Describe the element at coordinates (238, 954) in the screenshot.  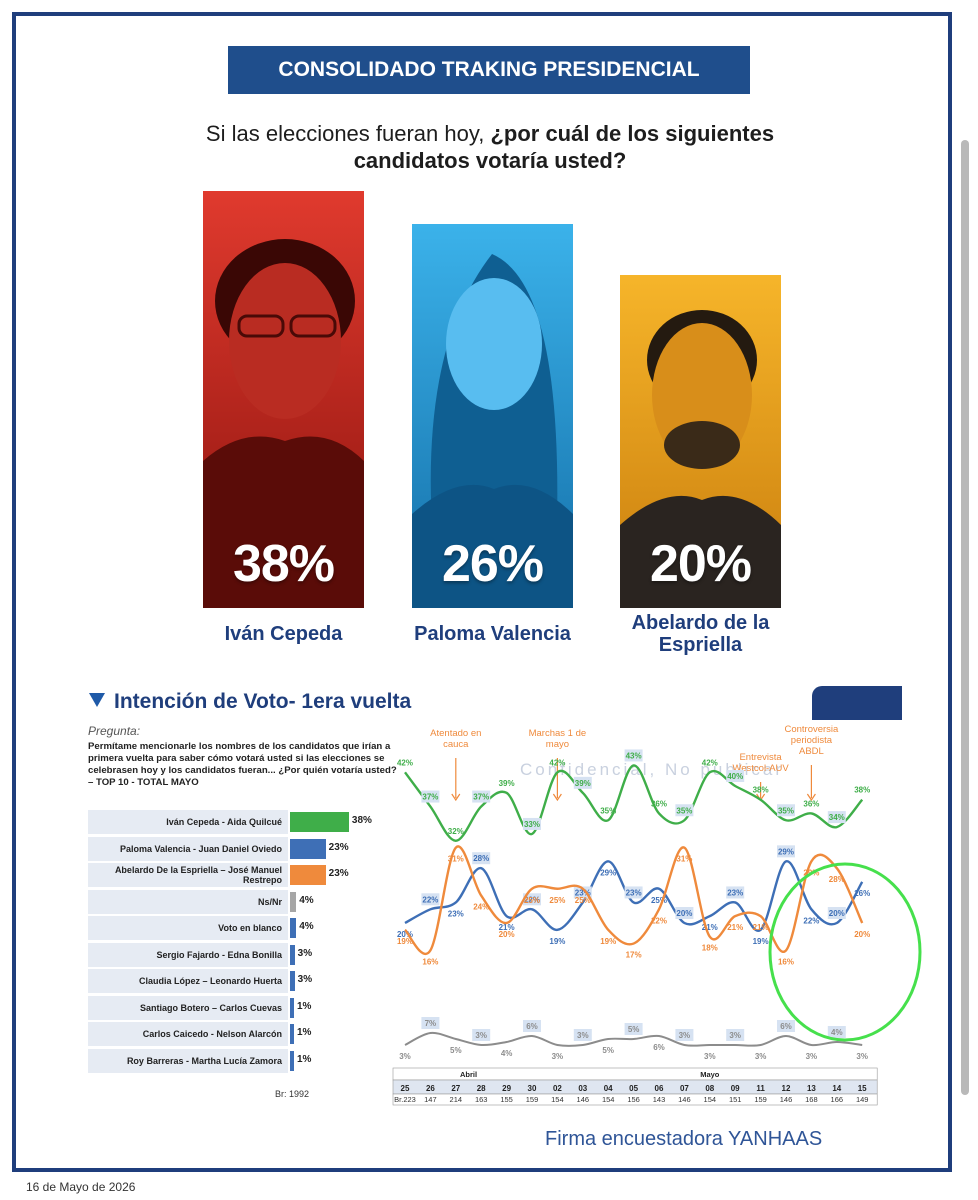
I see `bar-row: Sergio Fajardo - Edna Bonilla 3%` at that location.